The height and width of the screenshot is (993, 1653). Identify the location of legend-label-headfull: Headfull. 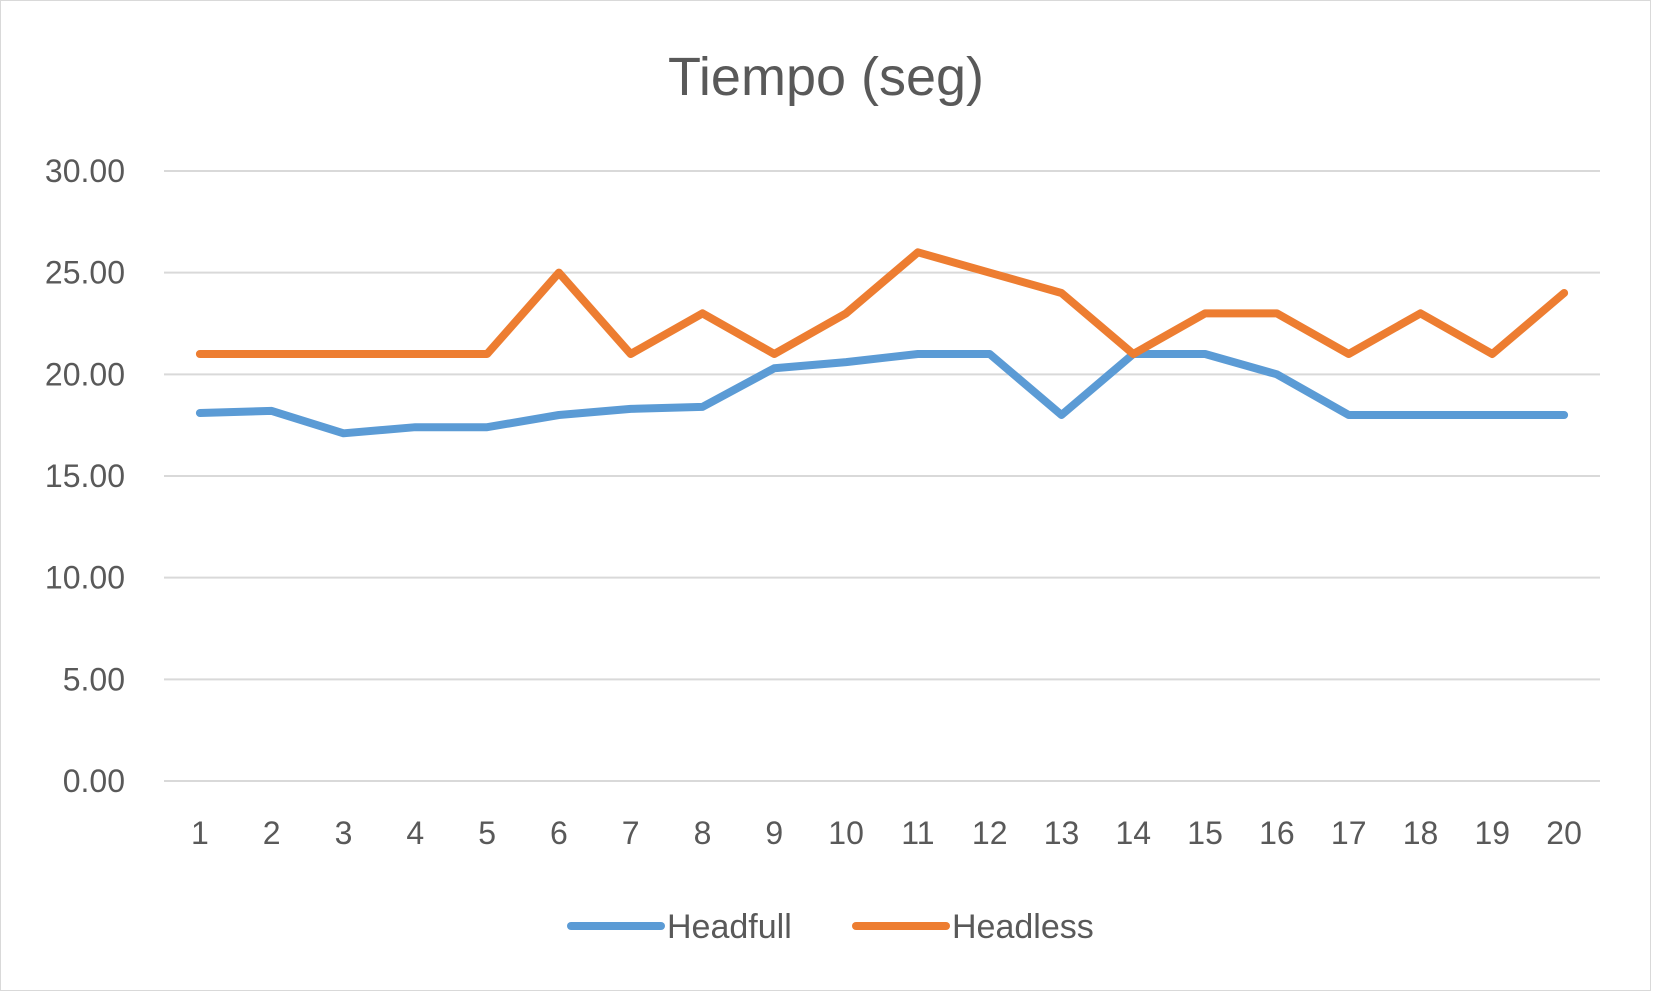
(729, 927).